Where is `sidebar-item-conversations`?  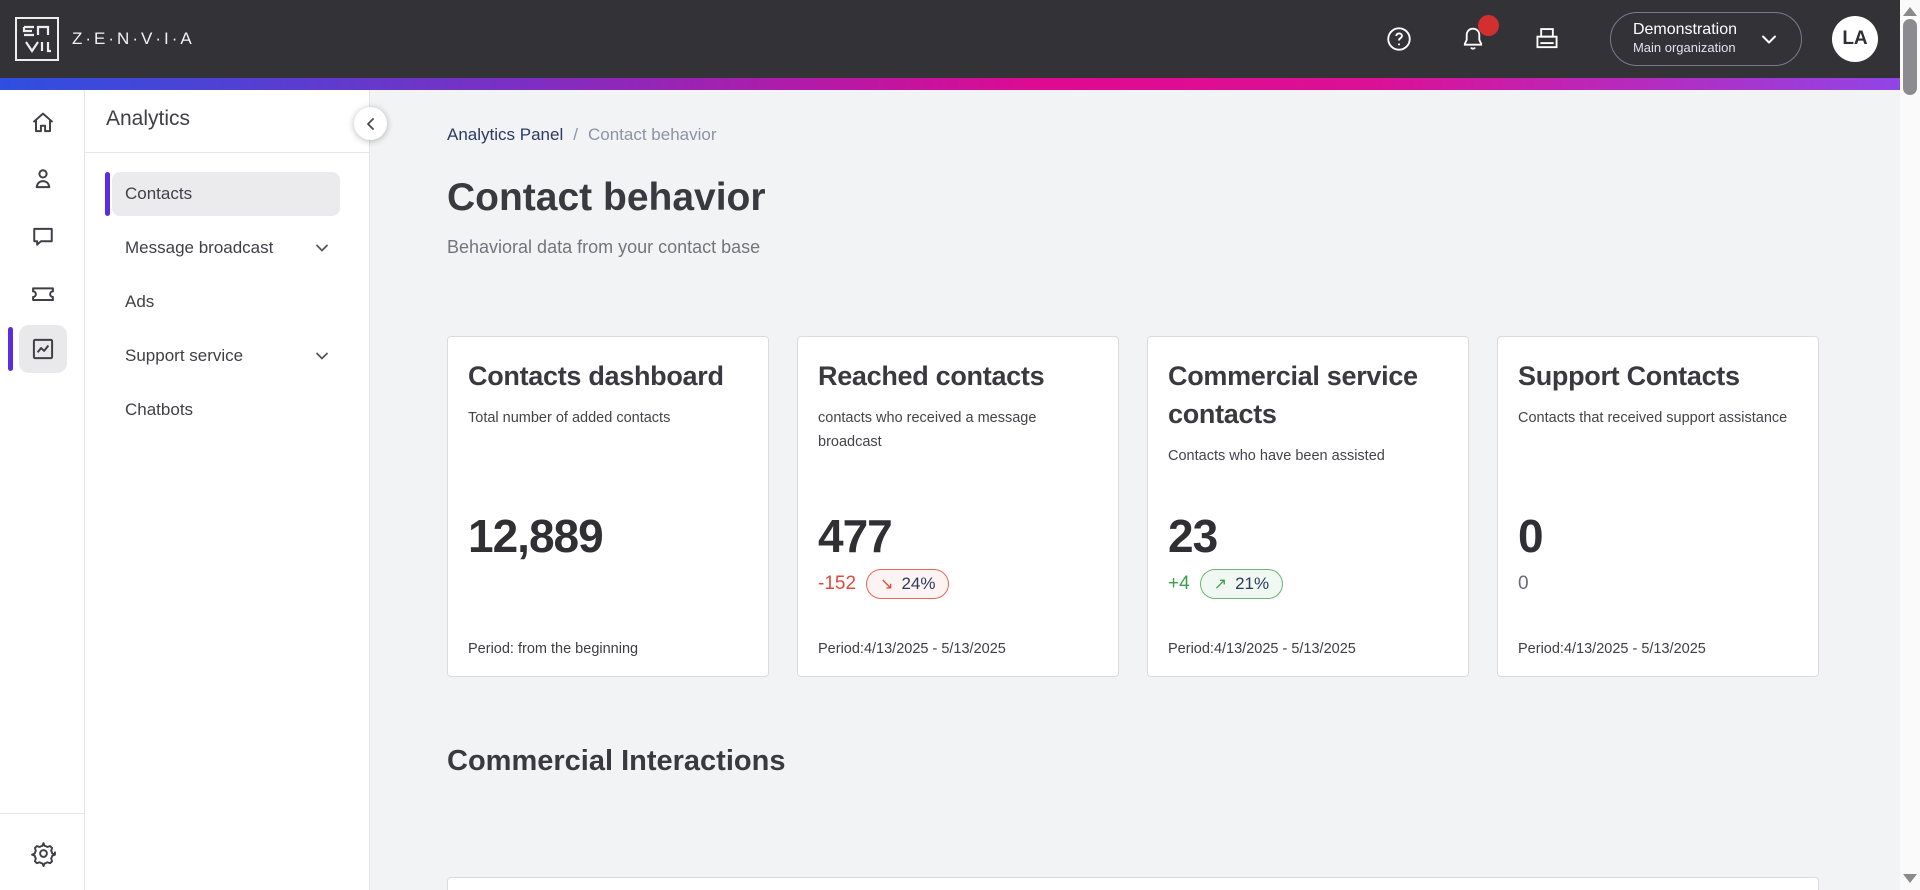
sidebar-item-conversations is located at coordinates (43, 237).